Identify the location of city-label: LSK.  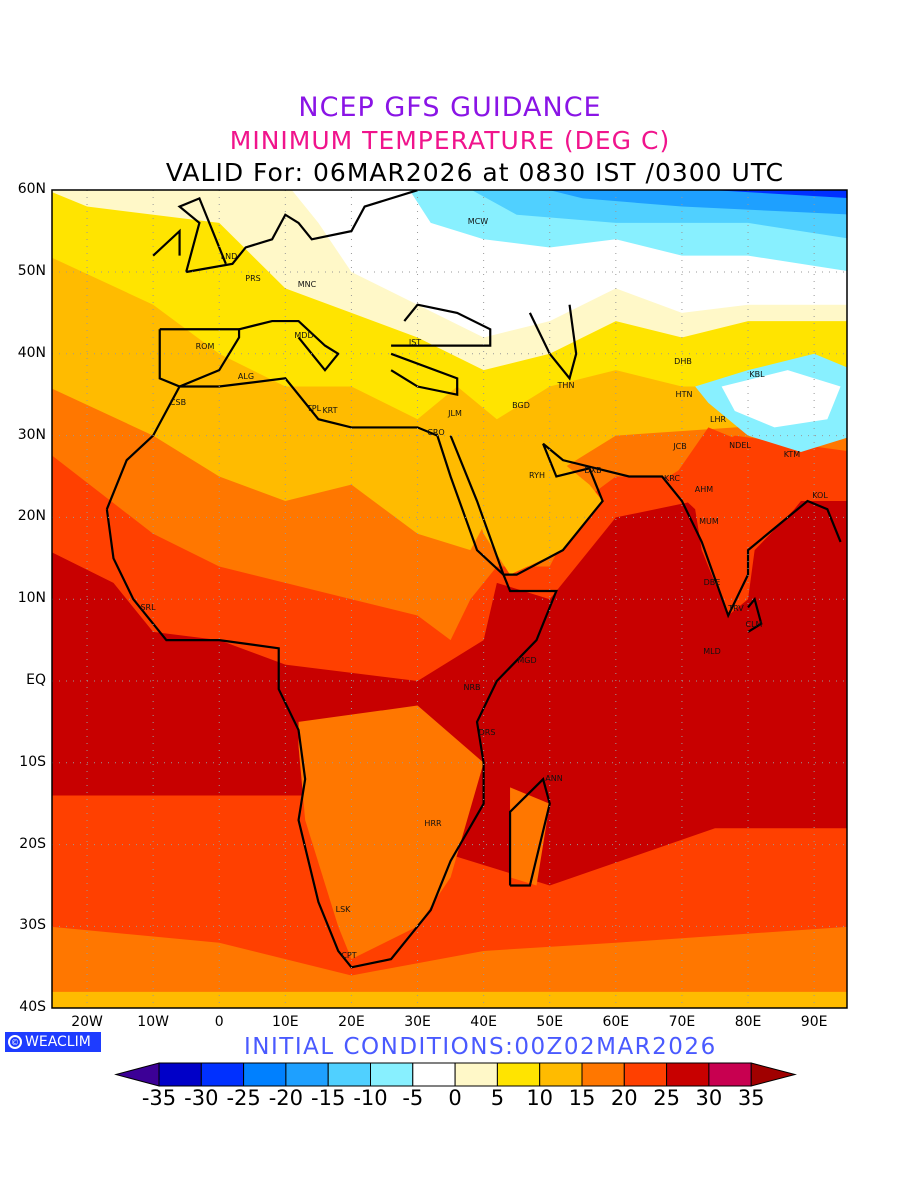
(344, 909).